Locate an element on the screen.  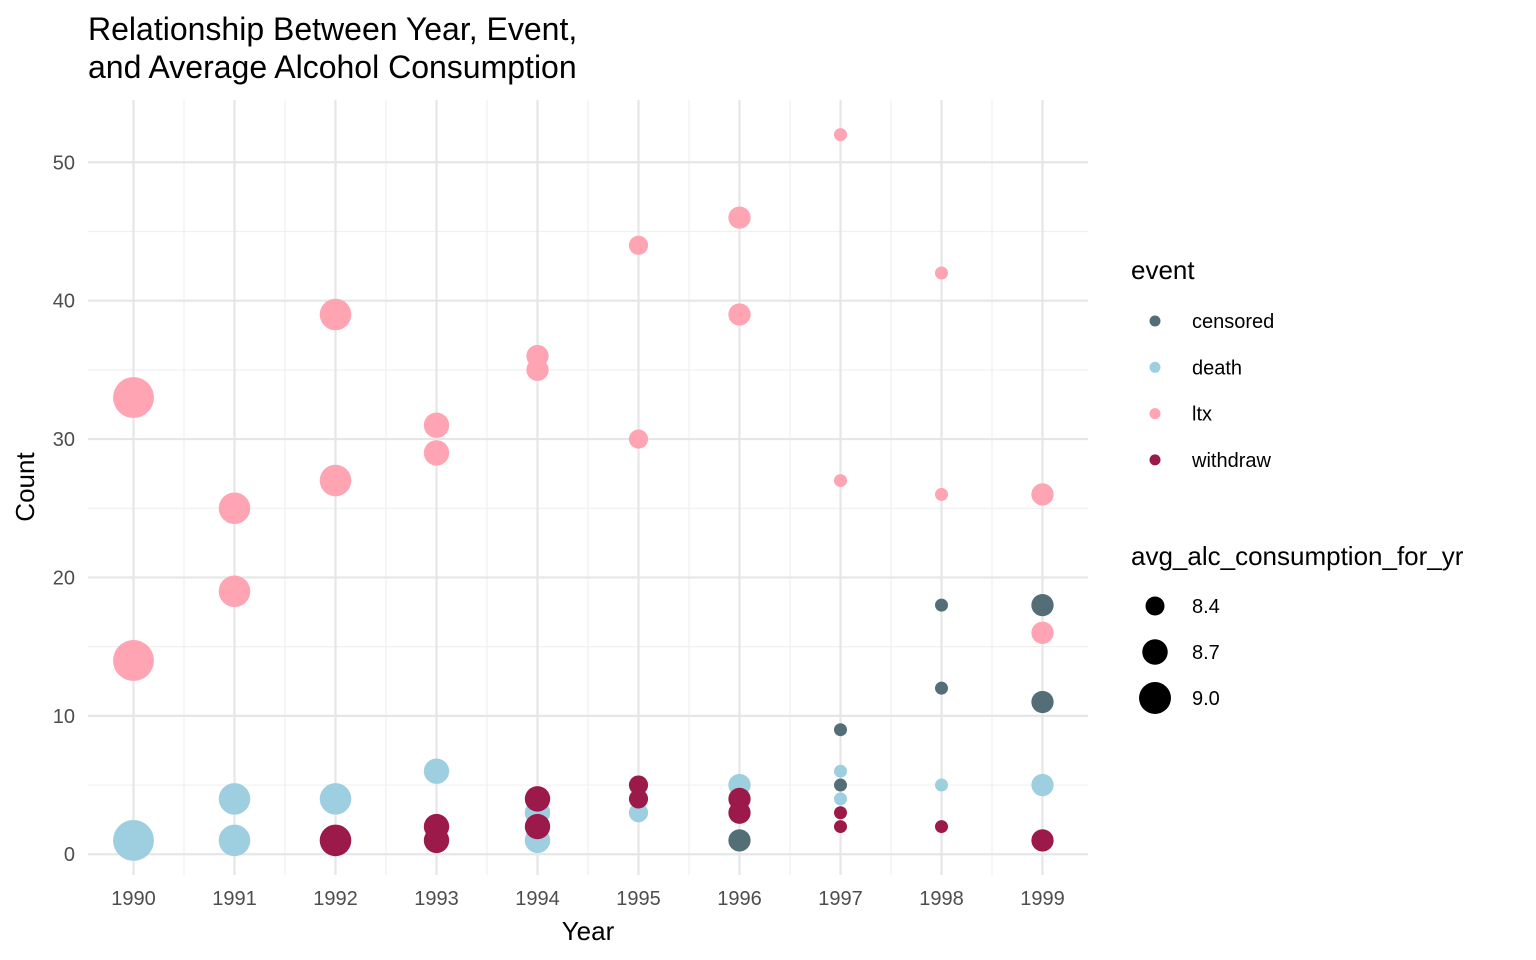
y-tick-label: 10 is located at coordinates (64, 717).